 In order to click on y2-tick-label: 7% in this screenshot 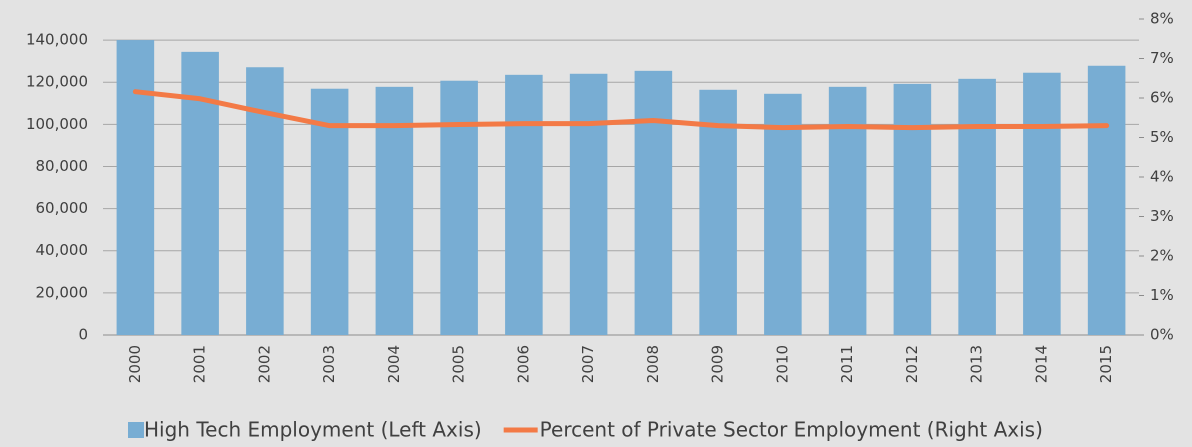, I will do `click(1162, 58)`.